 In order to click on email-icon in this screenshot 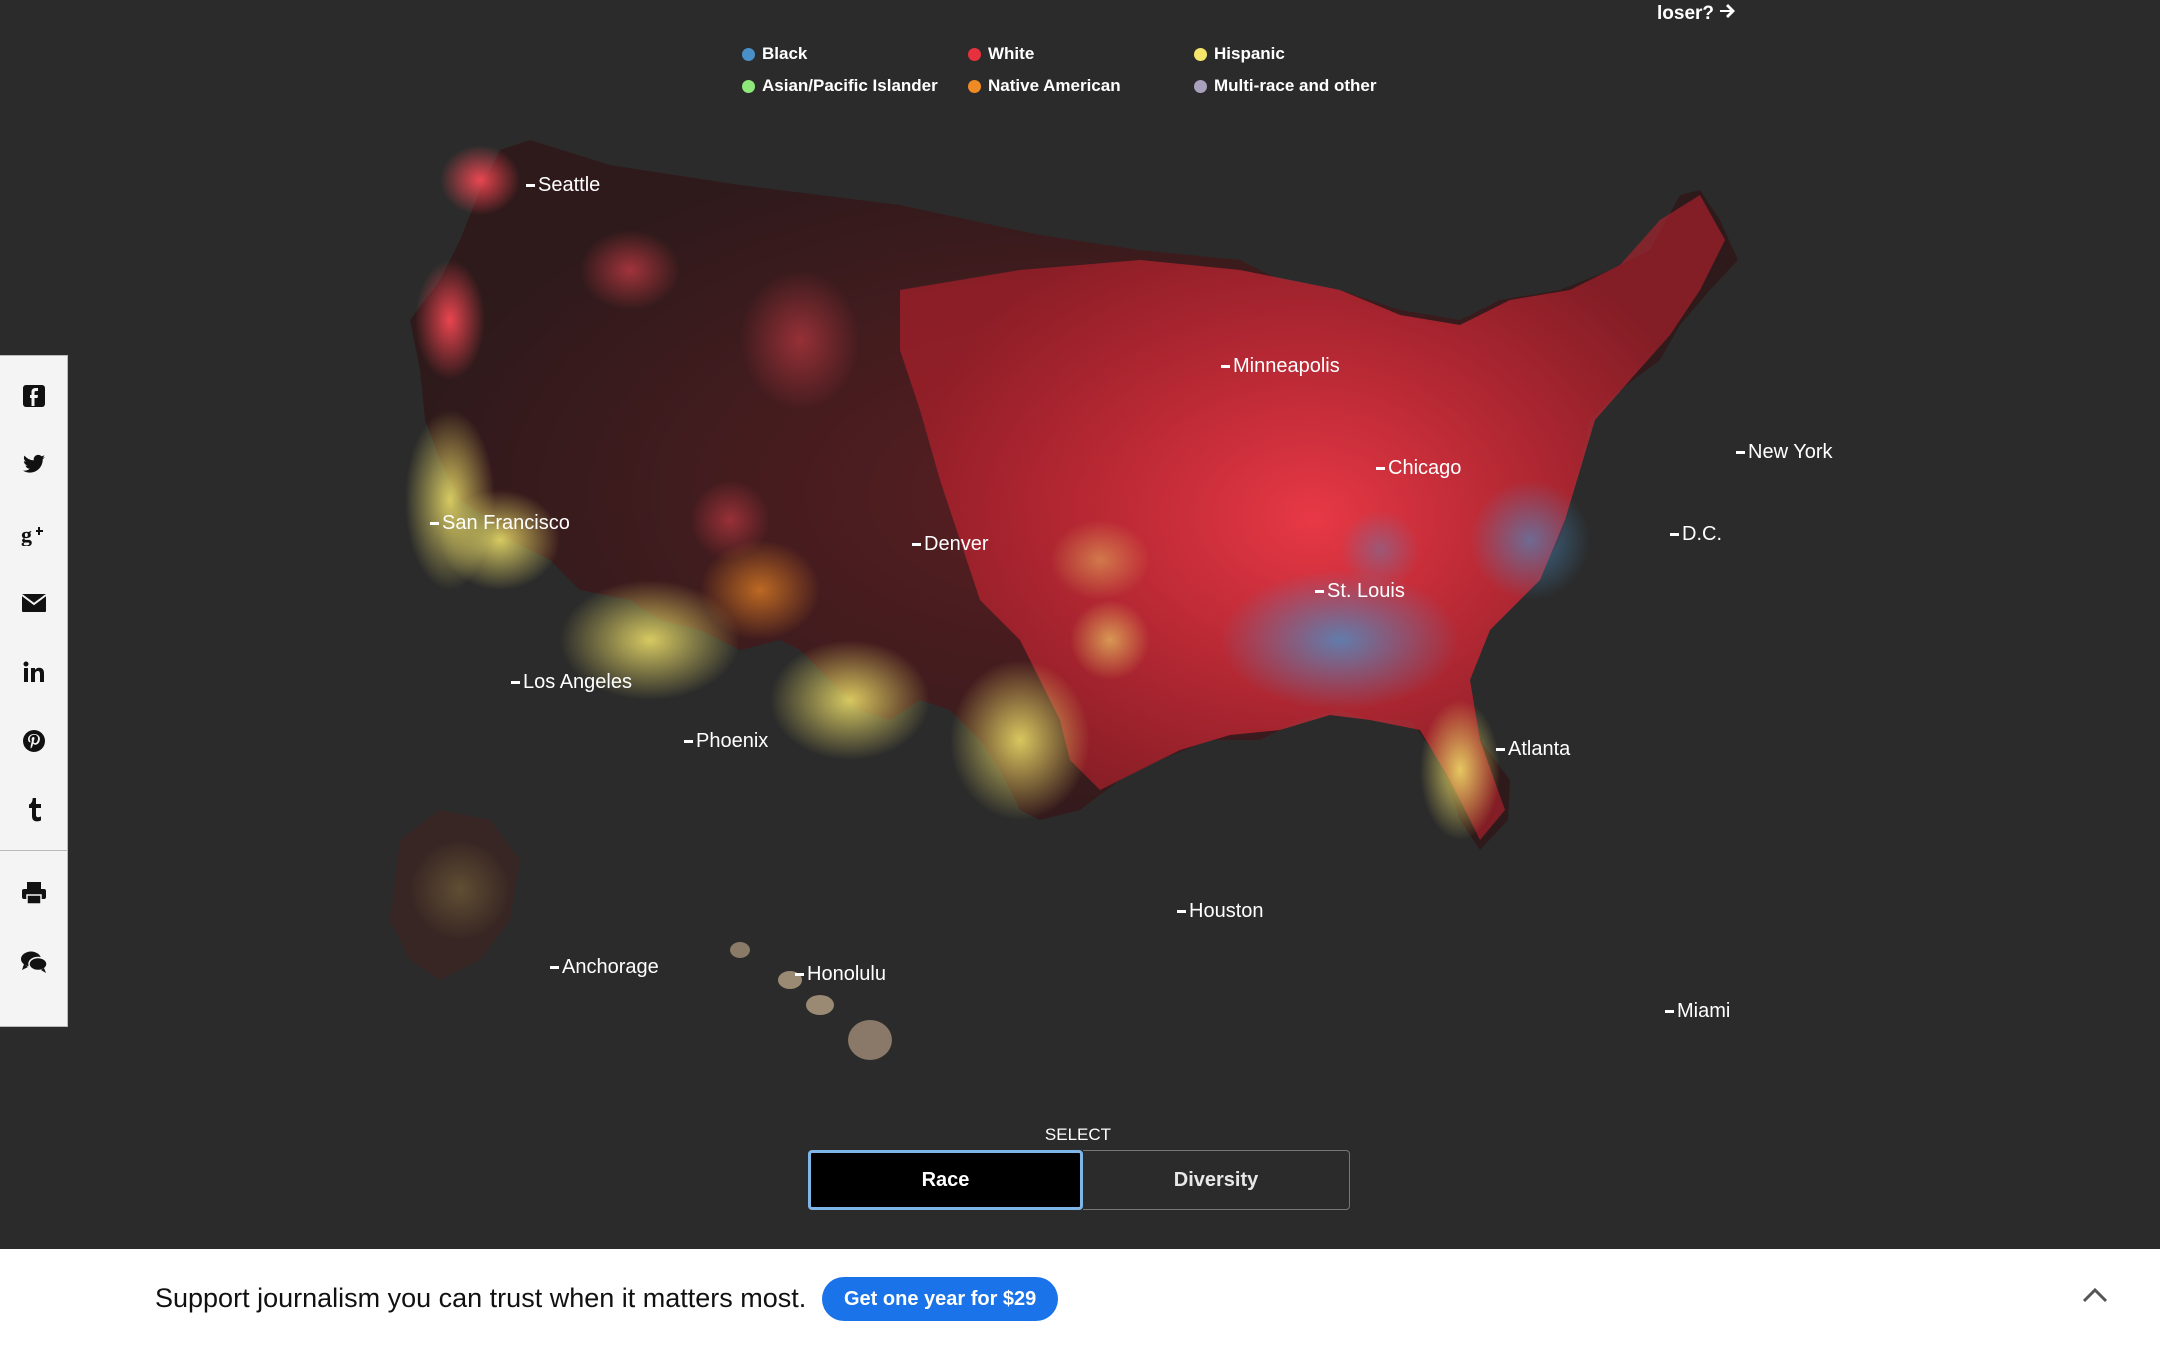, I will do `click(34, 605)`.